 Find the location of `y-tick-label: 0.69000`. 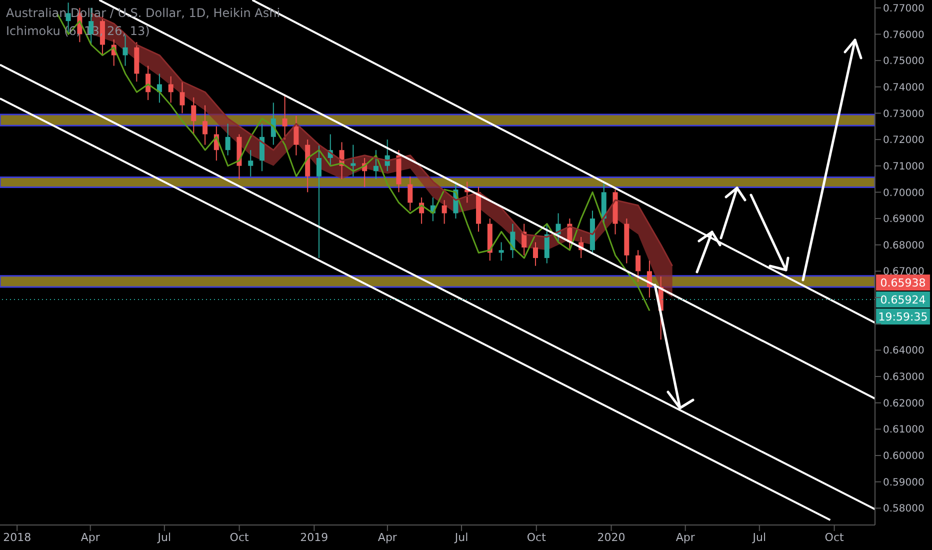

y-tick-label: 0.69000 is located at coordinates (903, 220).